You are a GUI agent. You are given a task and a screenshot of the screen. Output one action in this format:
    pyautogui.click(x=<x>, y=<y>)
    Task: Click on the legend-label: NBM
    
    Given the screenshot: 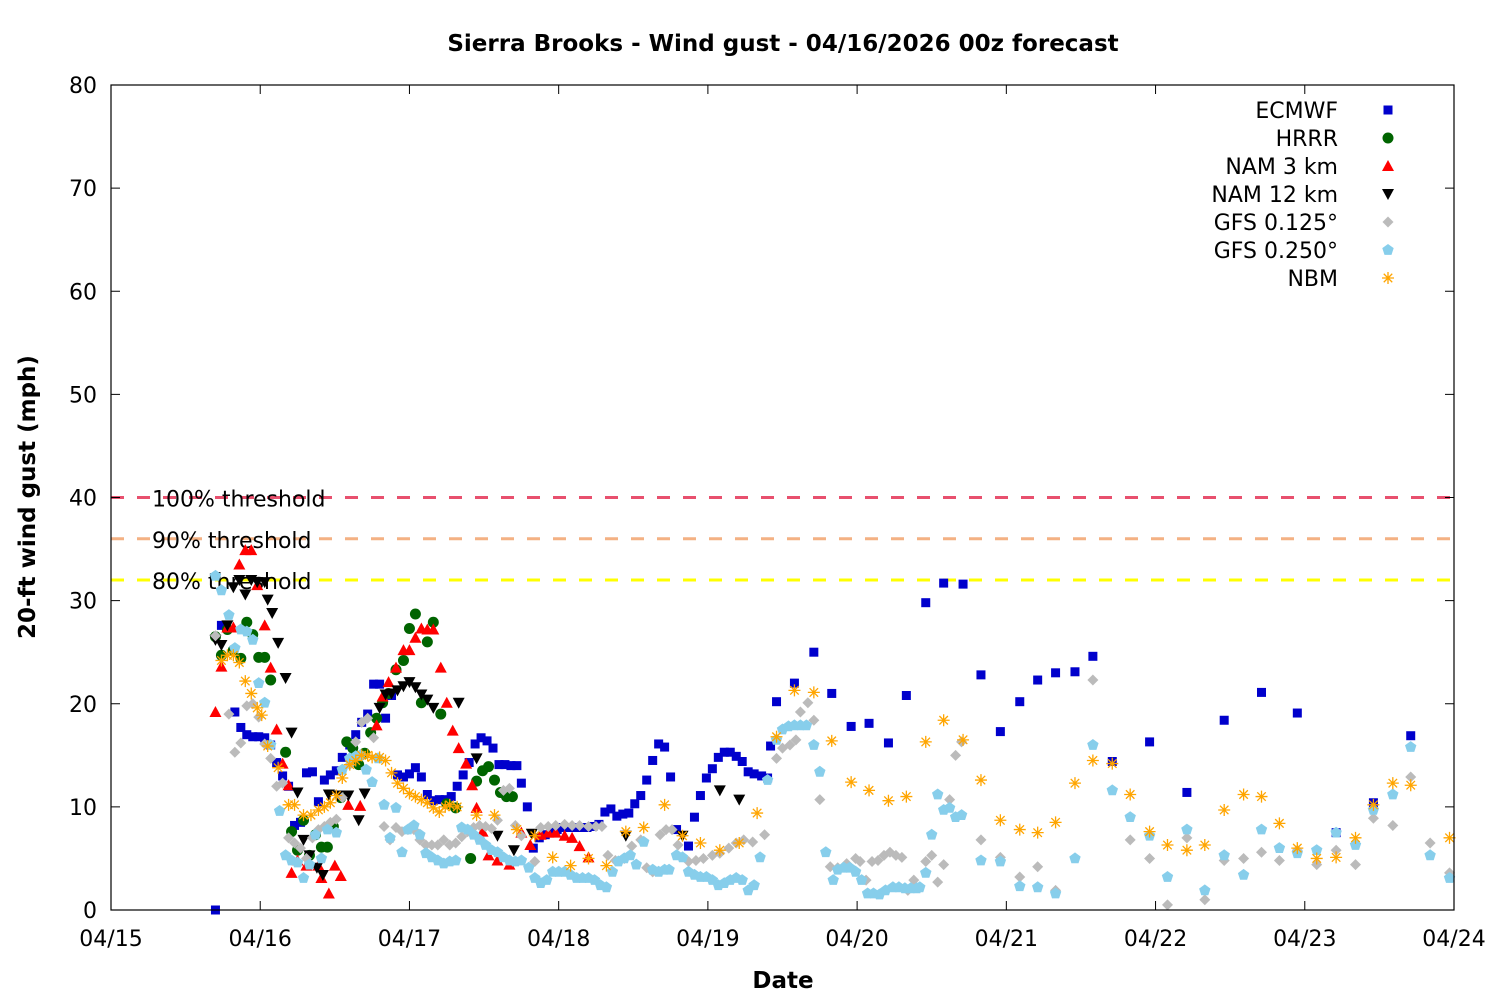 What is the action you would take?
    pyautogui.click(x=1312, y=279)
    